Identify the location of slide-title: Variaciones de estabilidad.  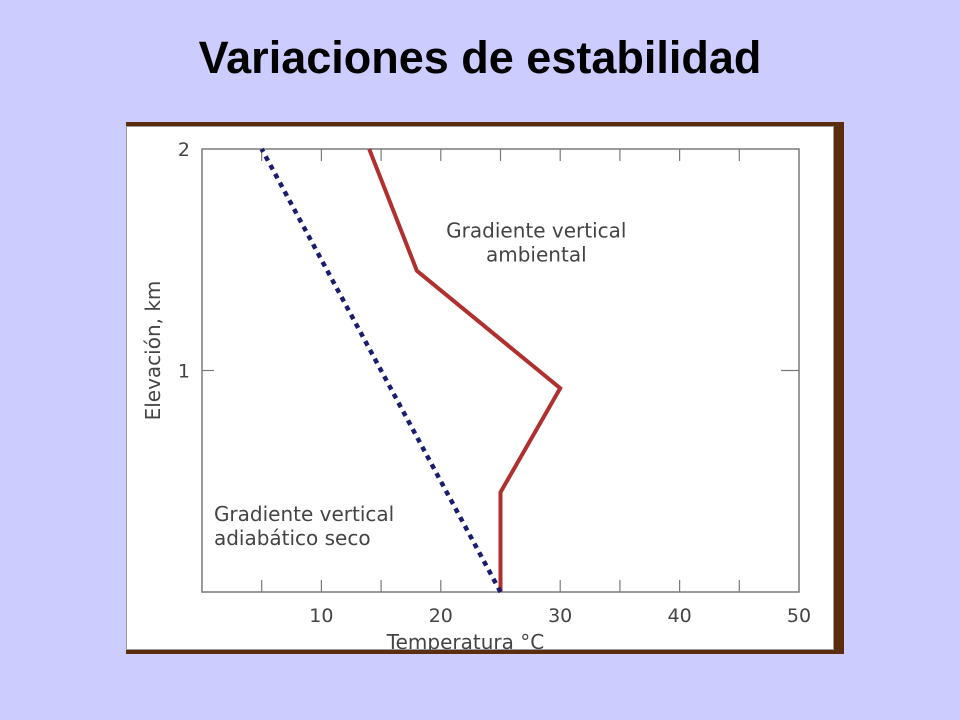
(480, 57).